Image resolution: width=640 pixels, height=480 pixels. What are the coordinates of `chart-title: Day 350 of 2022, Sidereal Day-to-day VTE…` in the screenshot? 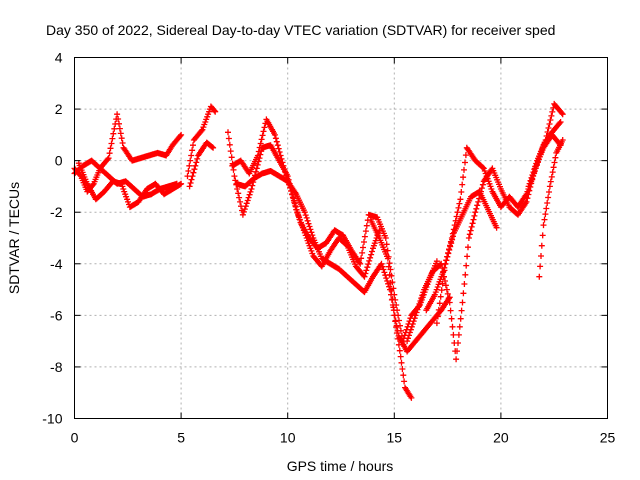 It's located at (300, 30).